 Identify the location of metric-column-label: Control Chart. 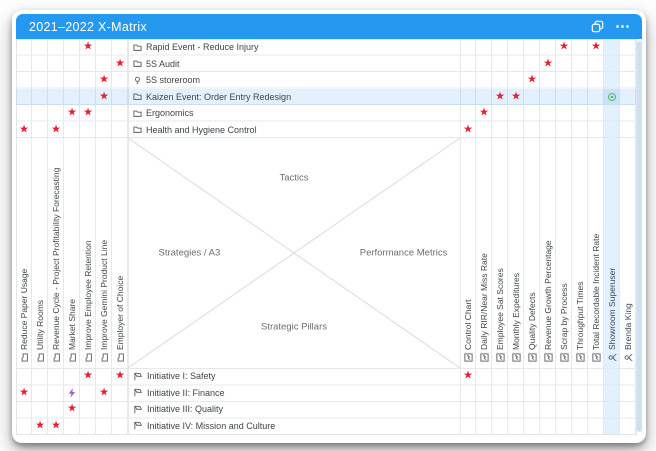
(468, 254).